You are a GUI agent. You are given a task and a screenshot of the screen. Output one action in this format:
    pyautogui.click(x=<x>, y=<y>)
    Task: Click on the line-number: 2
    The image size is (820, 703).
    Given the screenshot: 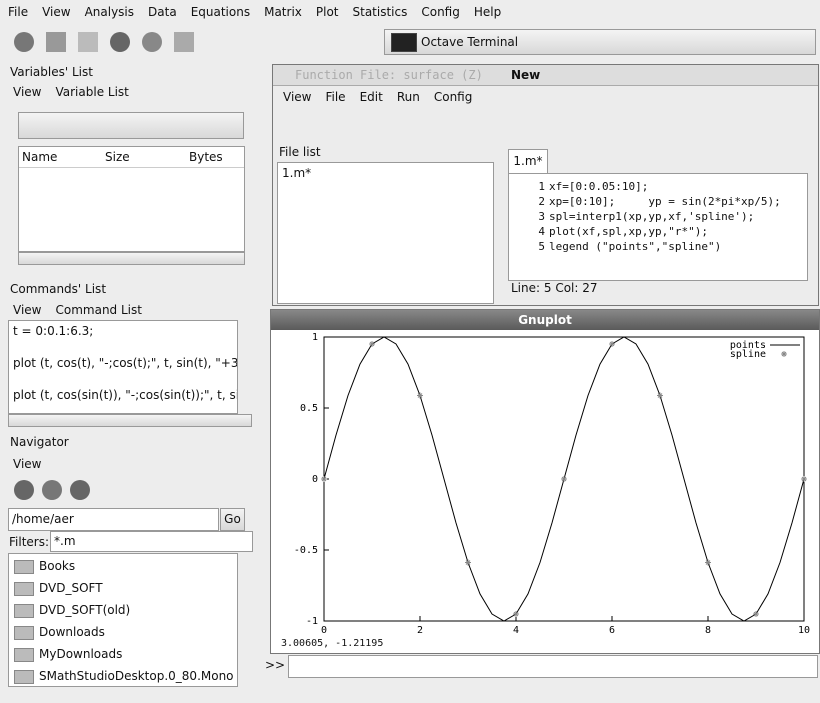 What is the action you would take?
    pyautogui.click(x=541, y=201)
    